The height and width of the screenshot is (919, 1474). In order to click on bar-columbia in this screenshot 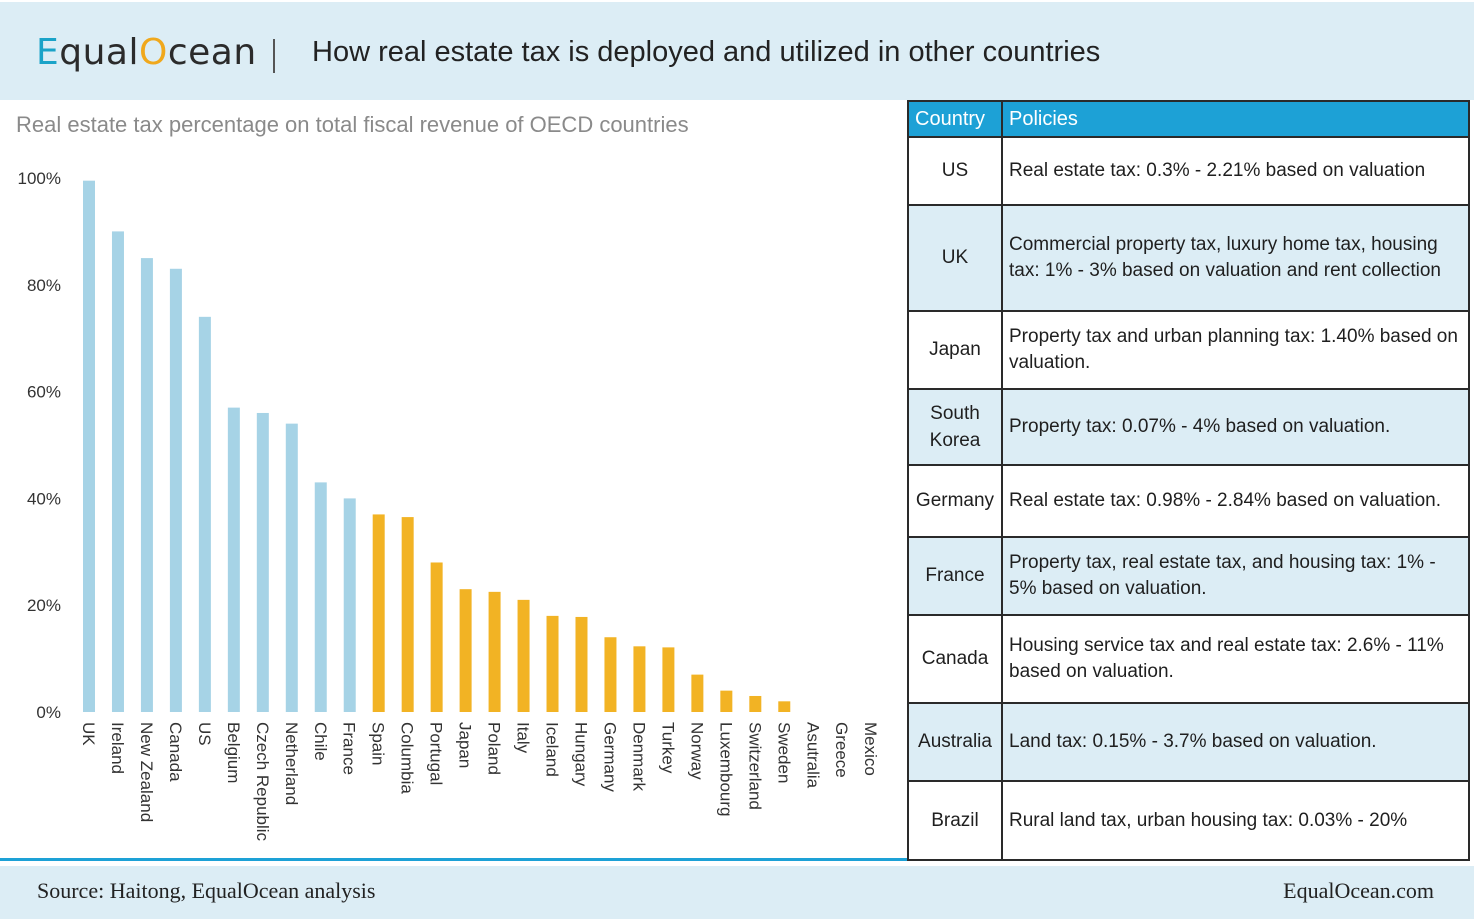, I will do `click(407, 614)`.